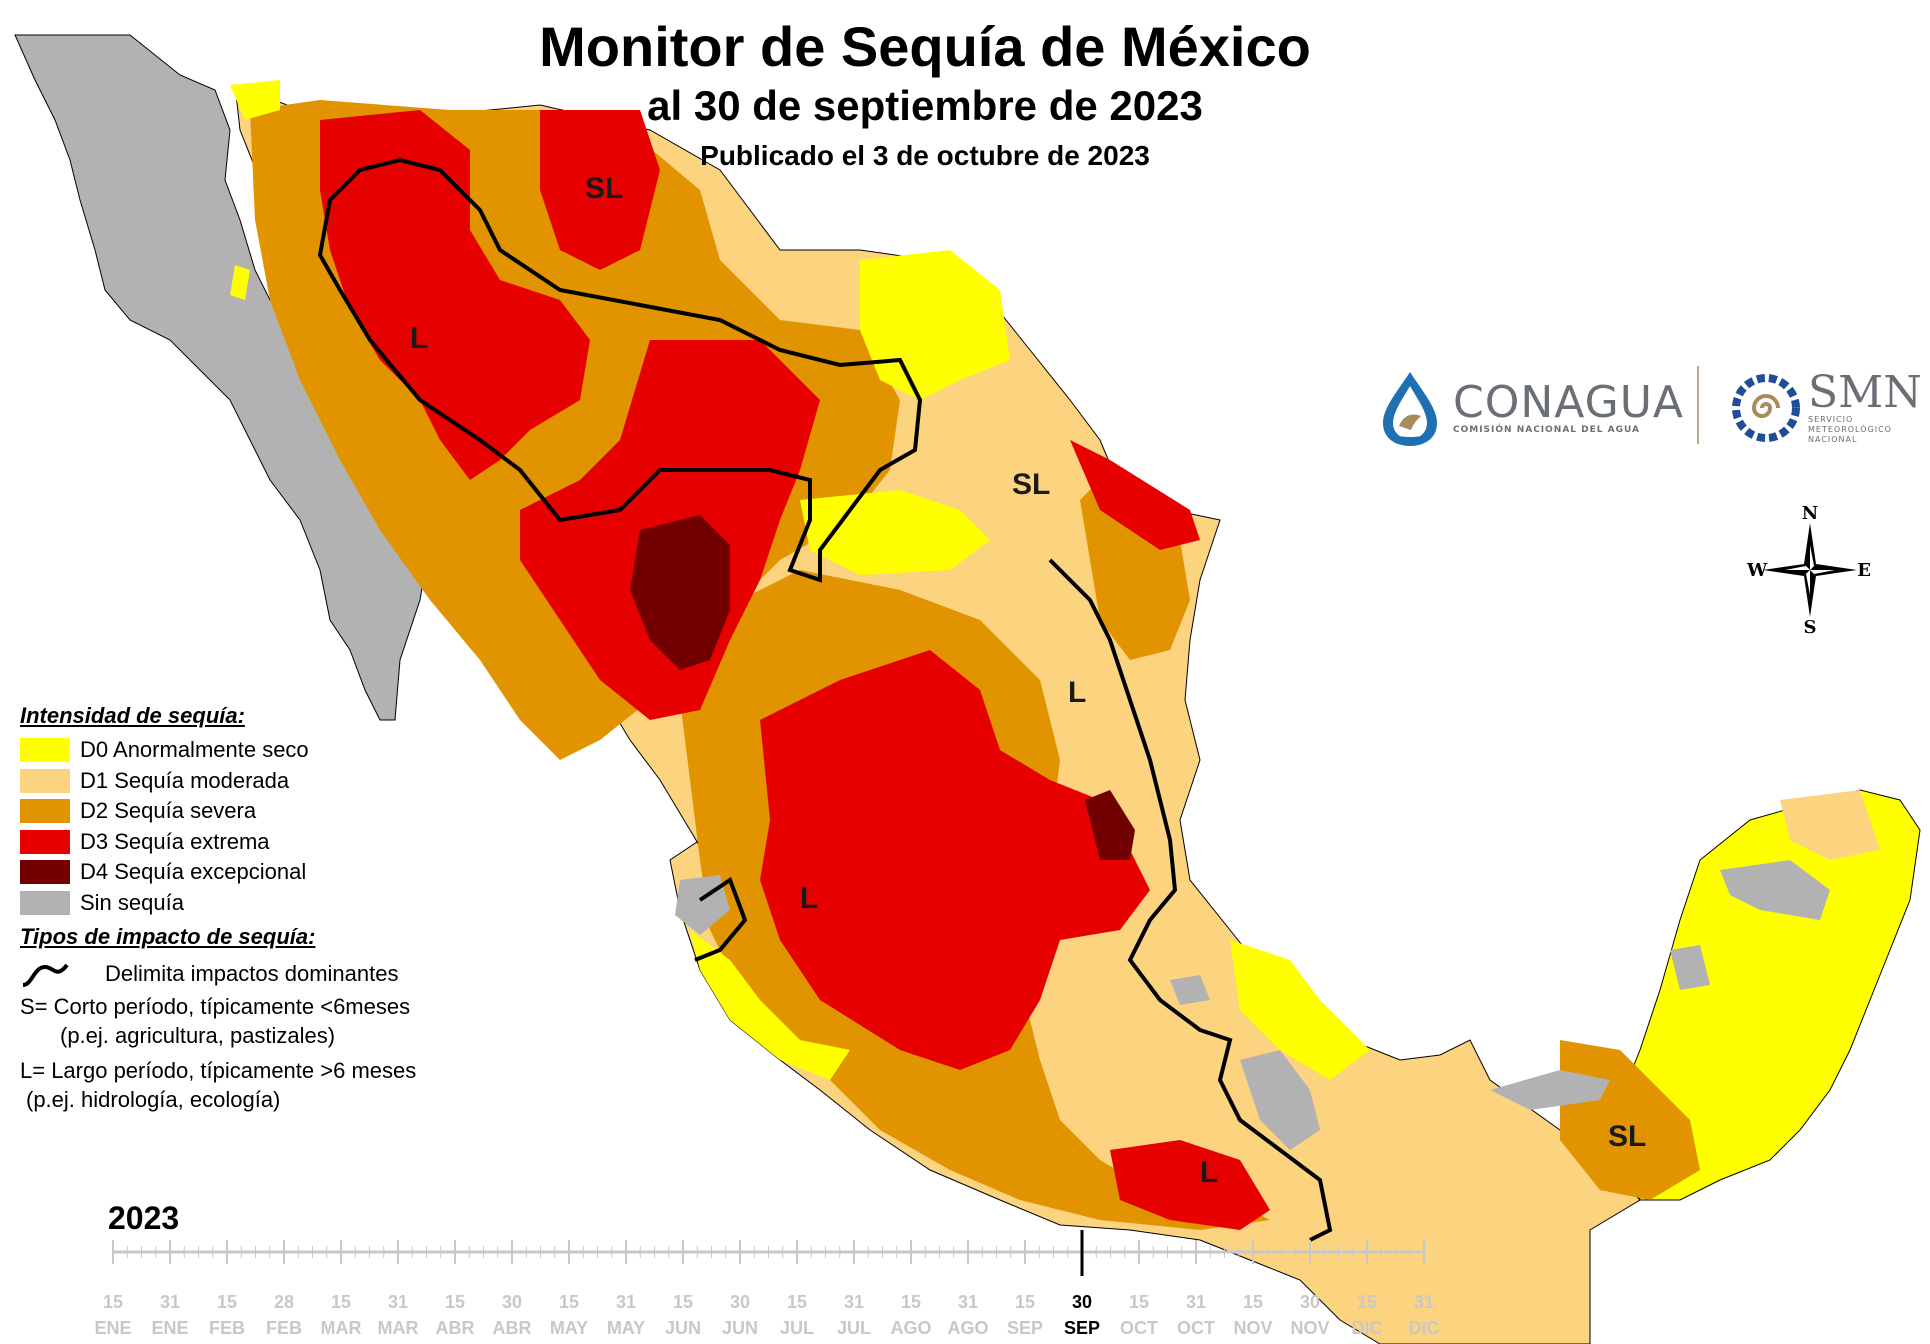 This screenshot has height=1344, width=1930. What do you see at coordinates (1410, 409) in the screenshot?
I see `conagua-drop-icon` at bounding box center [1410, 409].